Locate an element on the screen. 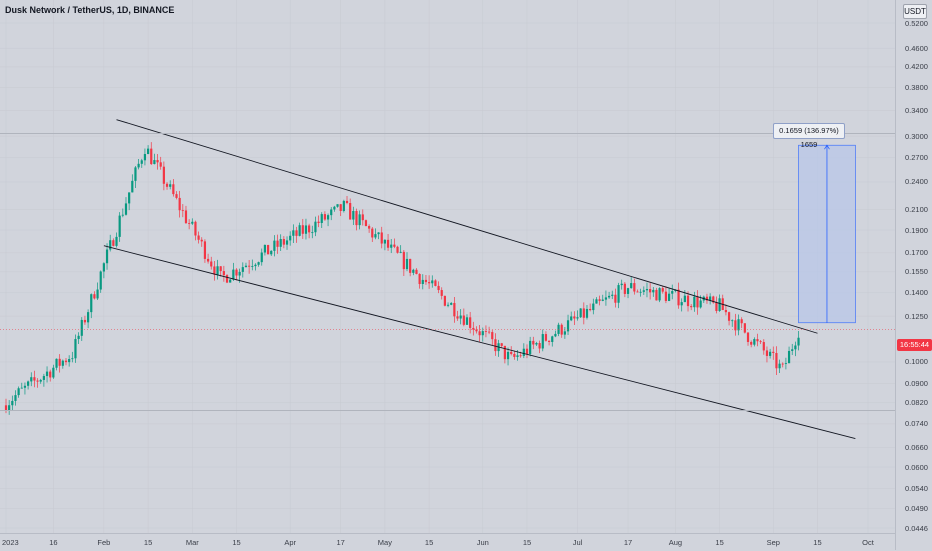 The height and width of the screenshot is (551, 932). price-tick: 0.1400 is located at coordinates (916, 293).